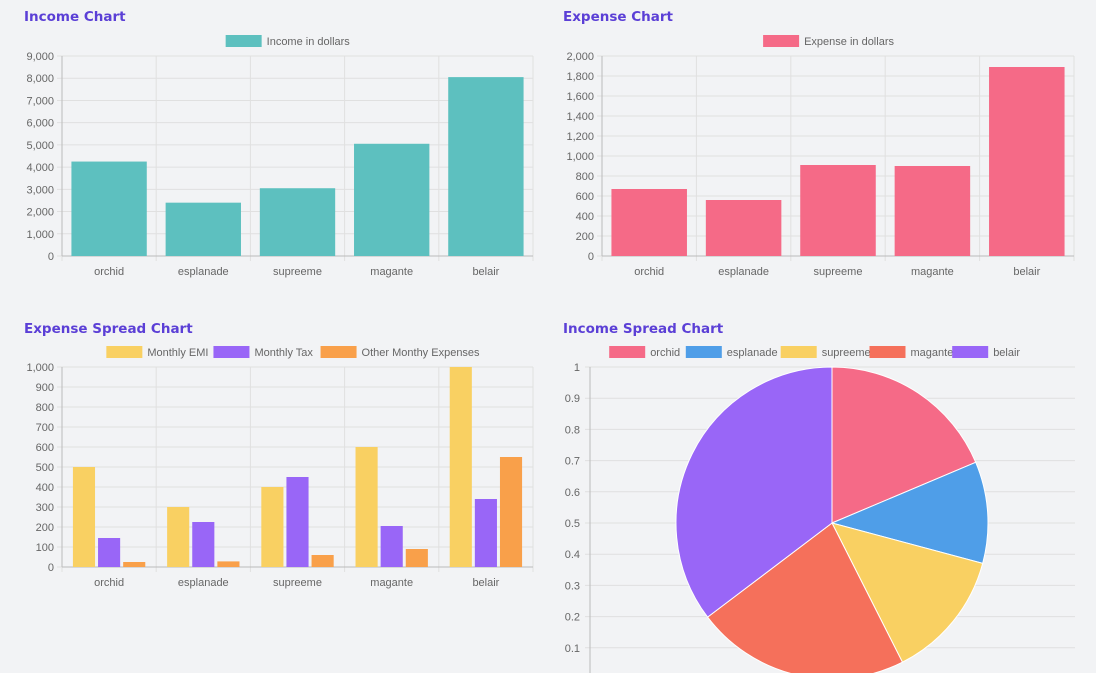 The height and width of the screenshot is (673, 1096). What do you see at coordinates (40, 101) in the screenshot?
I see `y-tick-label: 7,000` at bounding box center [40, 101].